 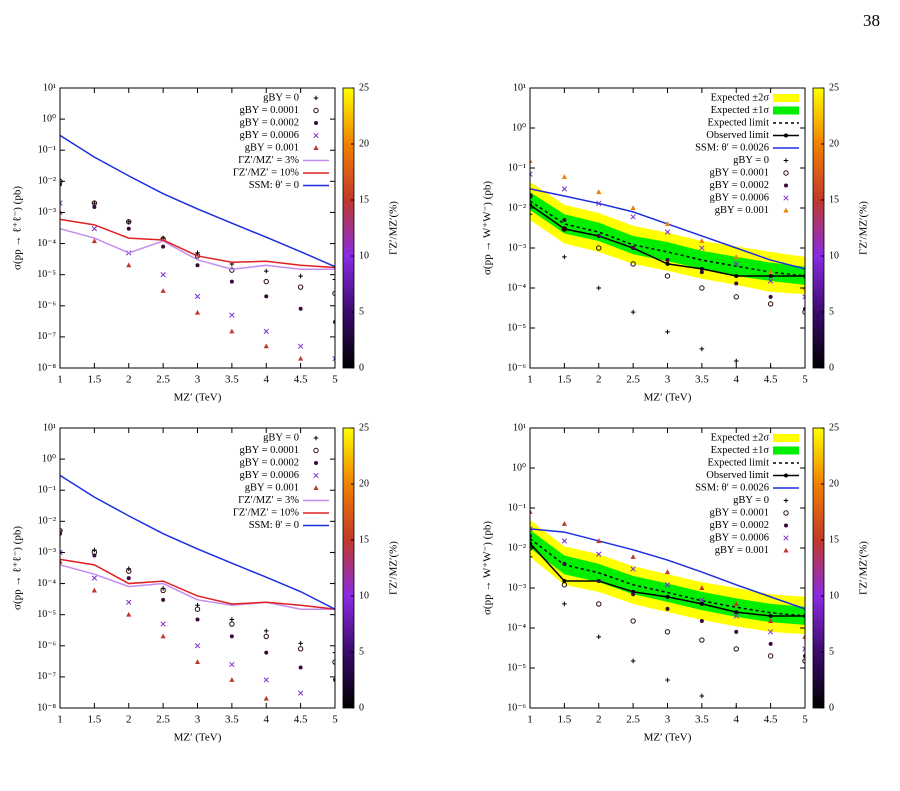 I want to click on legend-label: gBY = 0.0001, so click(x=270, y=110).